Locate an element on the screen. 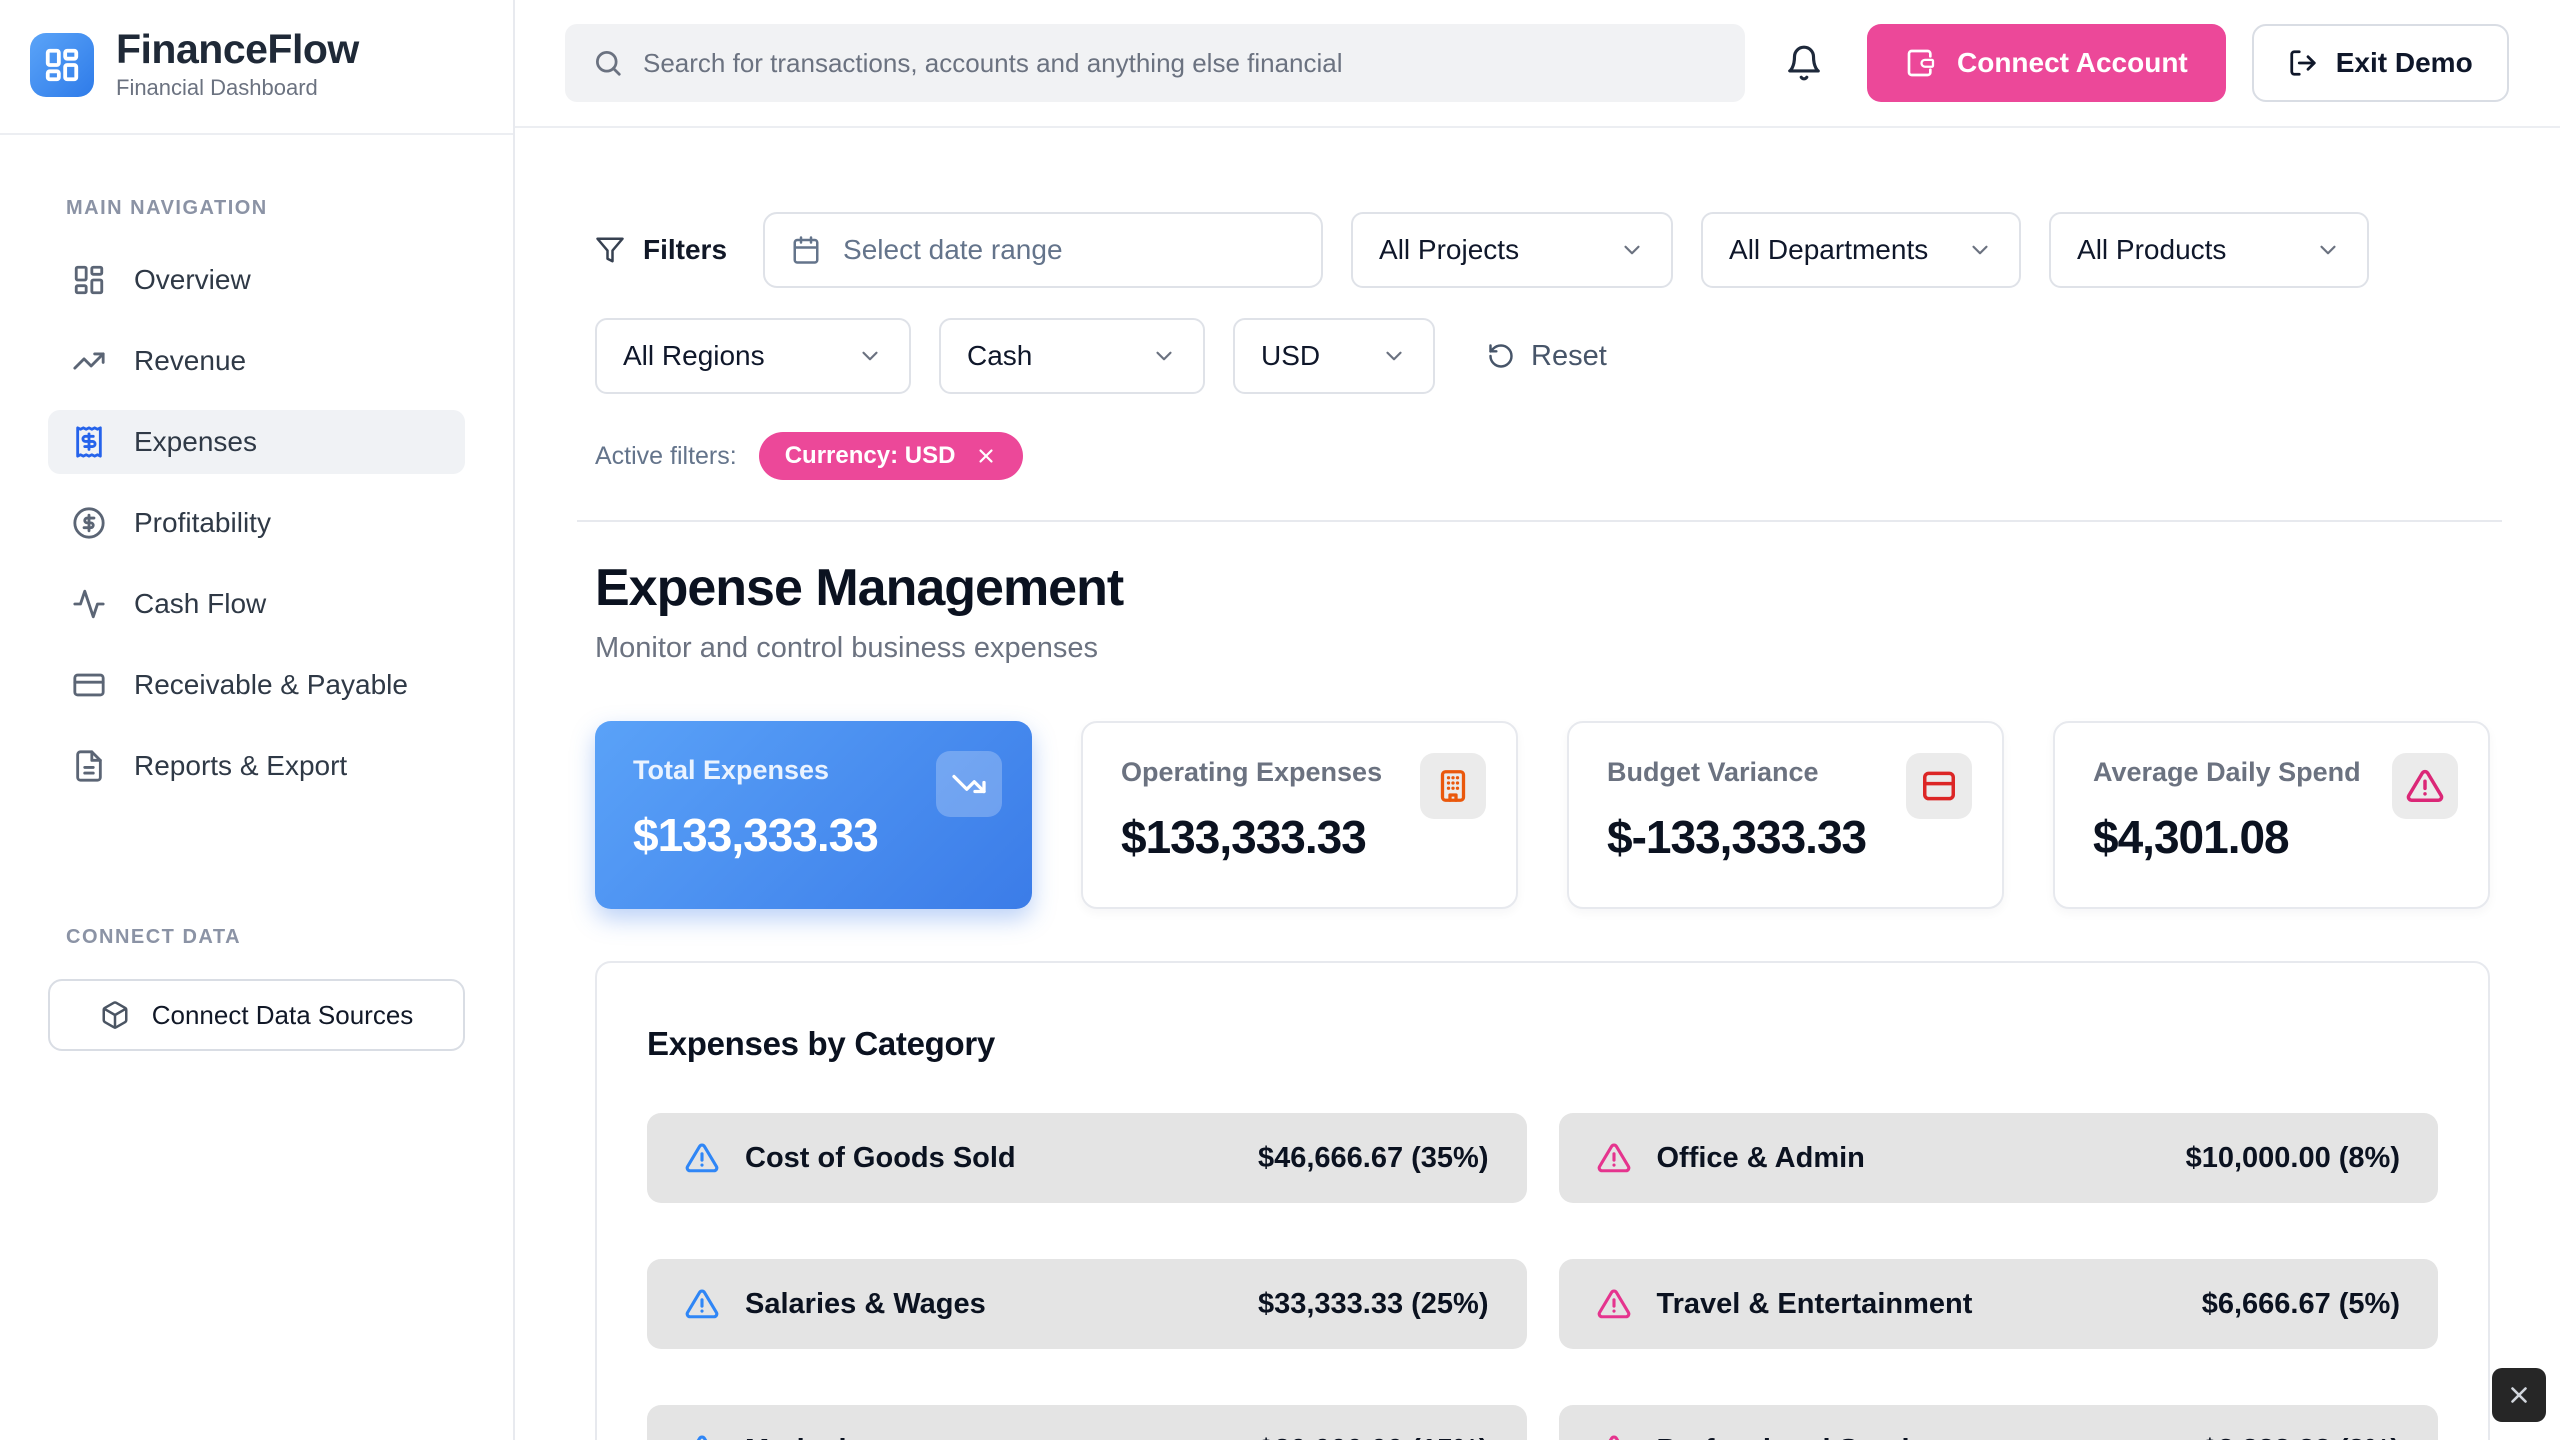 This screenshot has height=1440, width=2560. category-value: $3,333.33 (3%) is located at coordinates (2301, 1437).